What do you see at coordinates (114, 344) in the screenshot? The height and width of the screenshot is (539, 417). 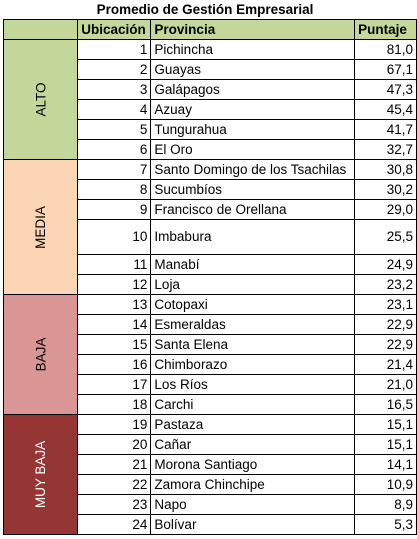 I see `rank-cell: 15` at bounding box center [114, 344].